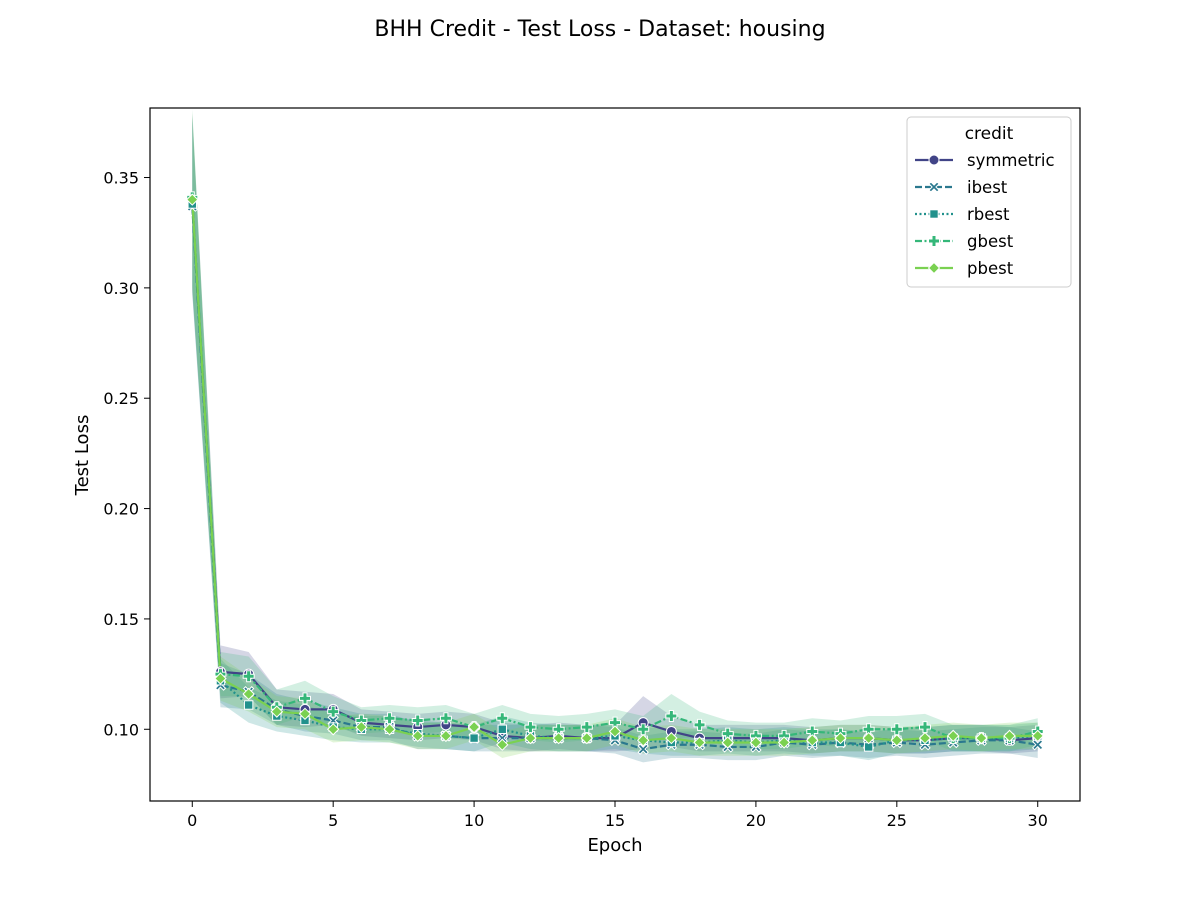 This screenshot has width=1200, height=900. I want to click on y-tick-label: 0.10, so click(121, 729).